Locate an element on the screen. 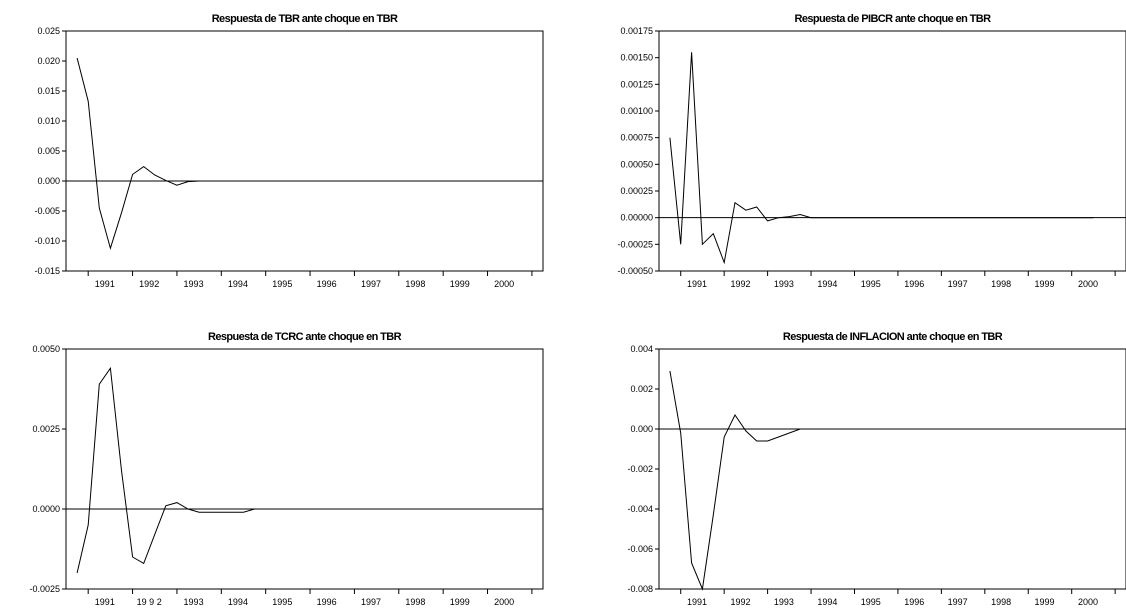  y-tick-label: 0.020 is located at coordinates (48, 61).